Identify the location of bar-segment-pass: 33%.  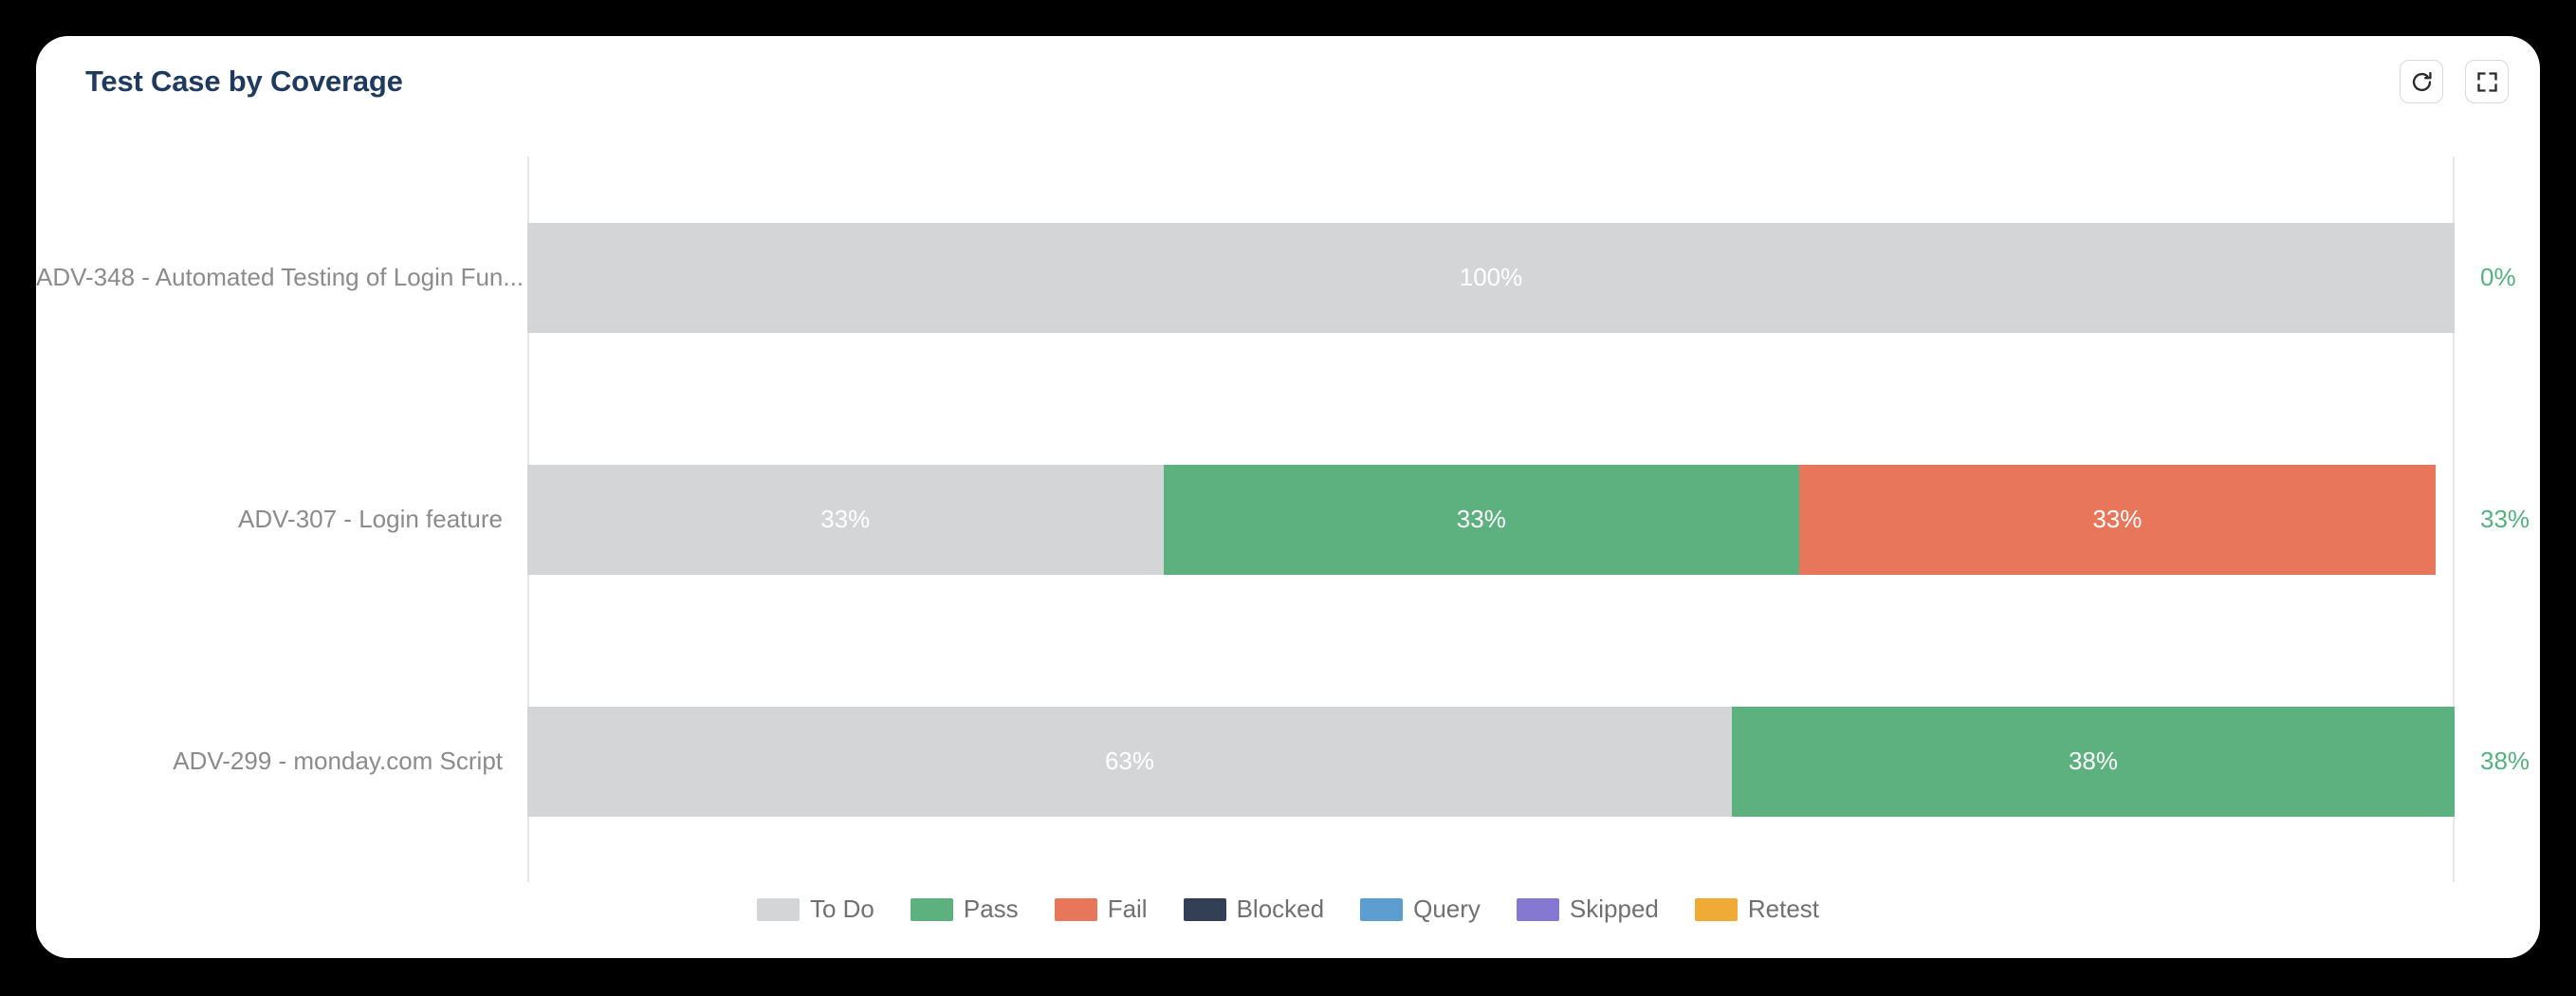
(1481, 519).